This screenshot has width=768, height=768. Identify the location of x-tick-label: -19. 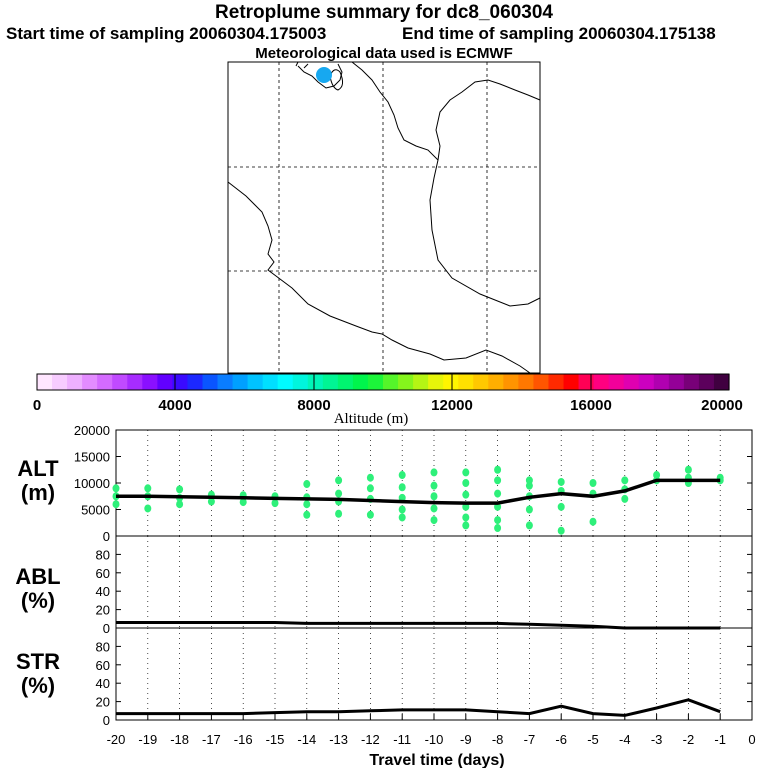
(147, 739).